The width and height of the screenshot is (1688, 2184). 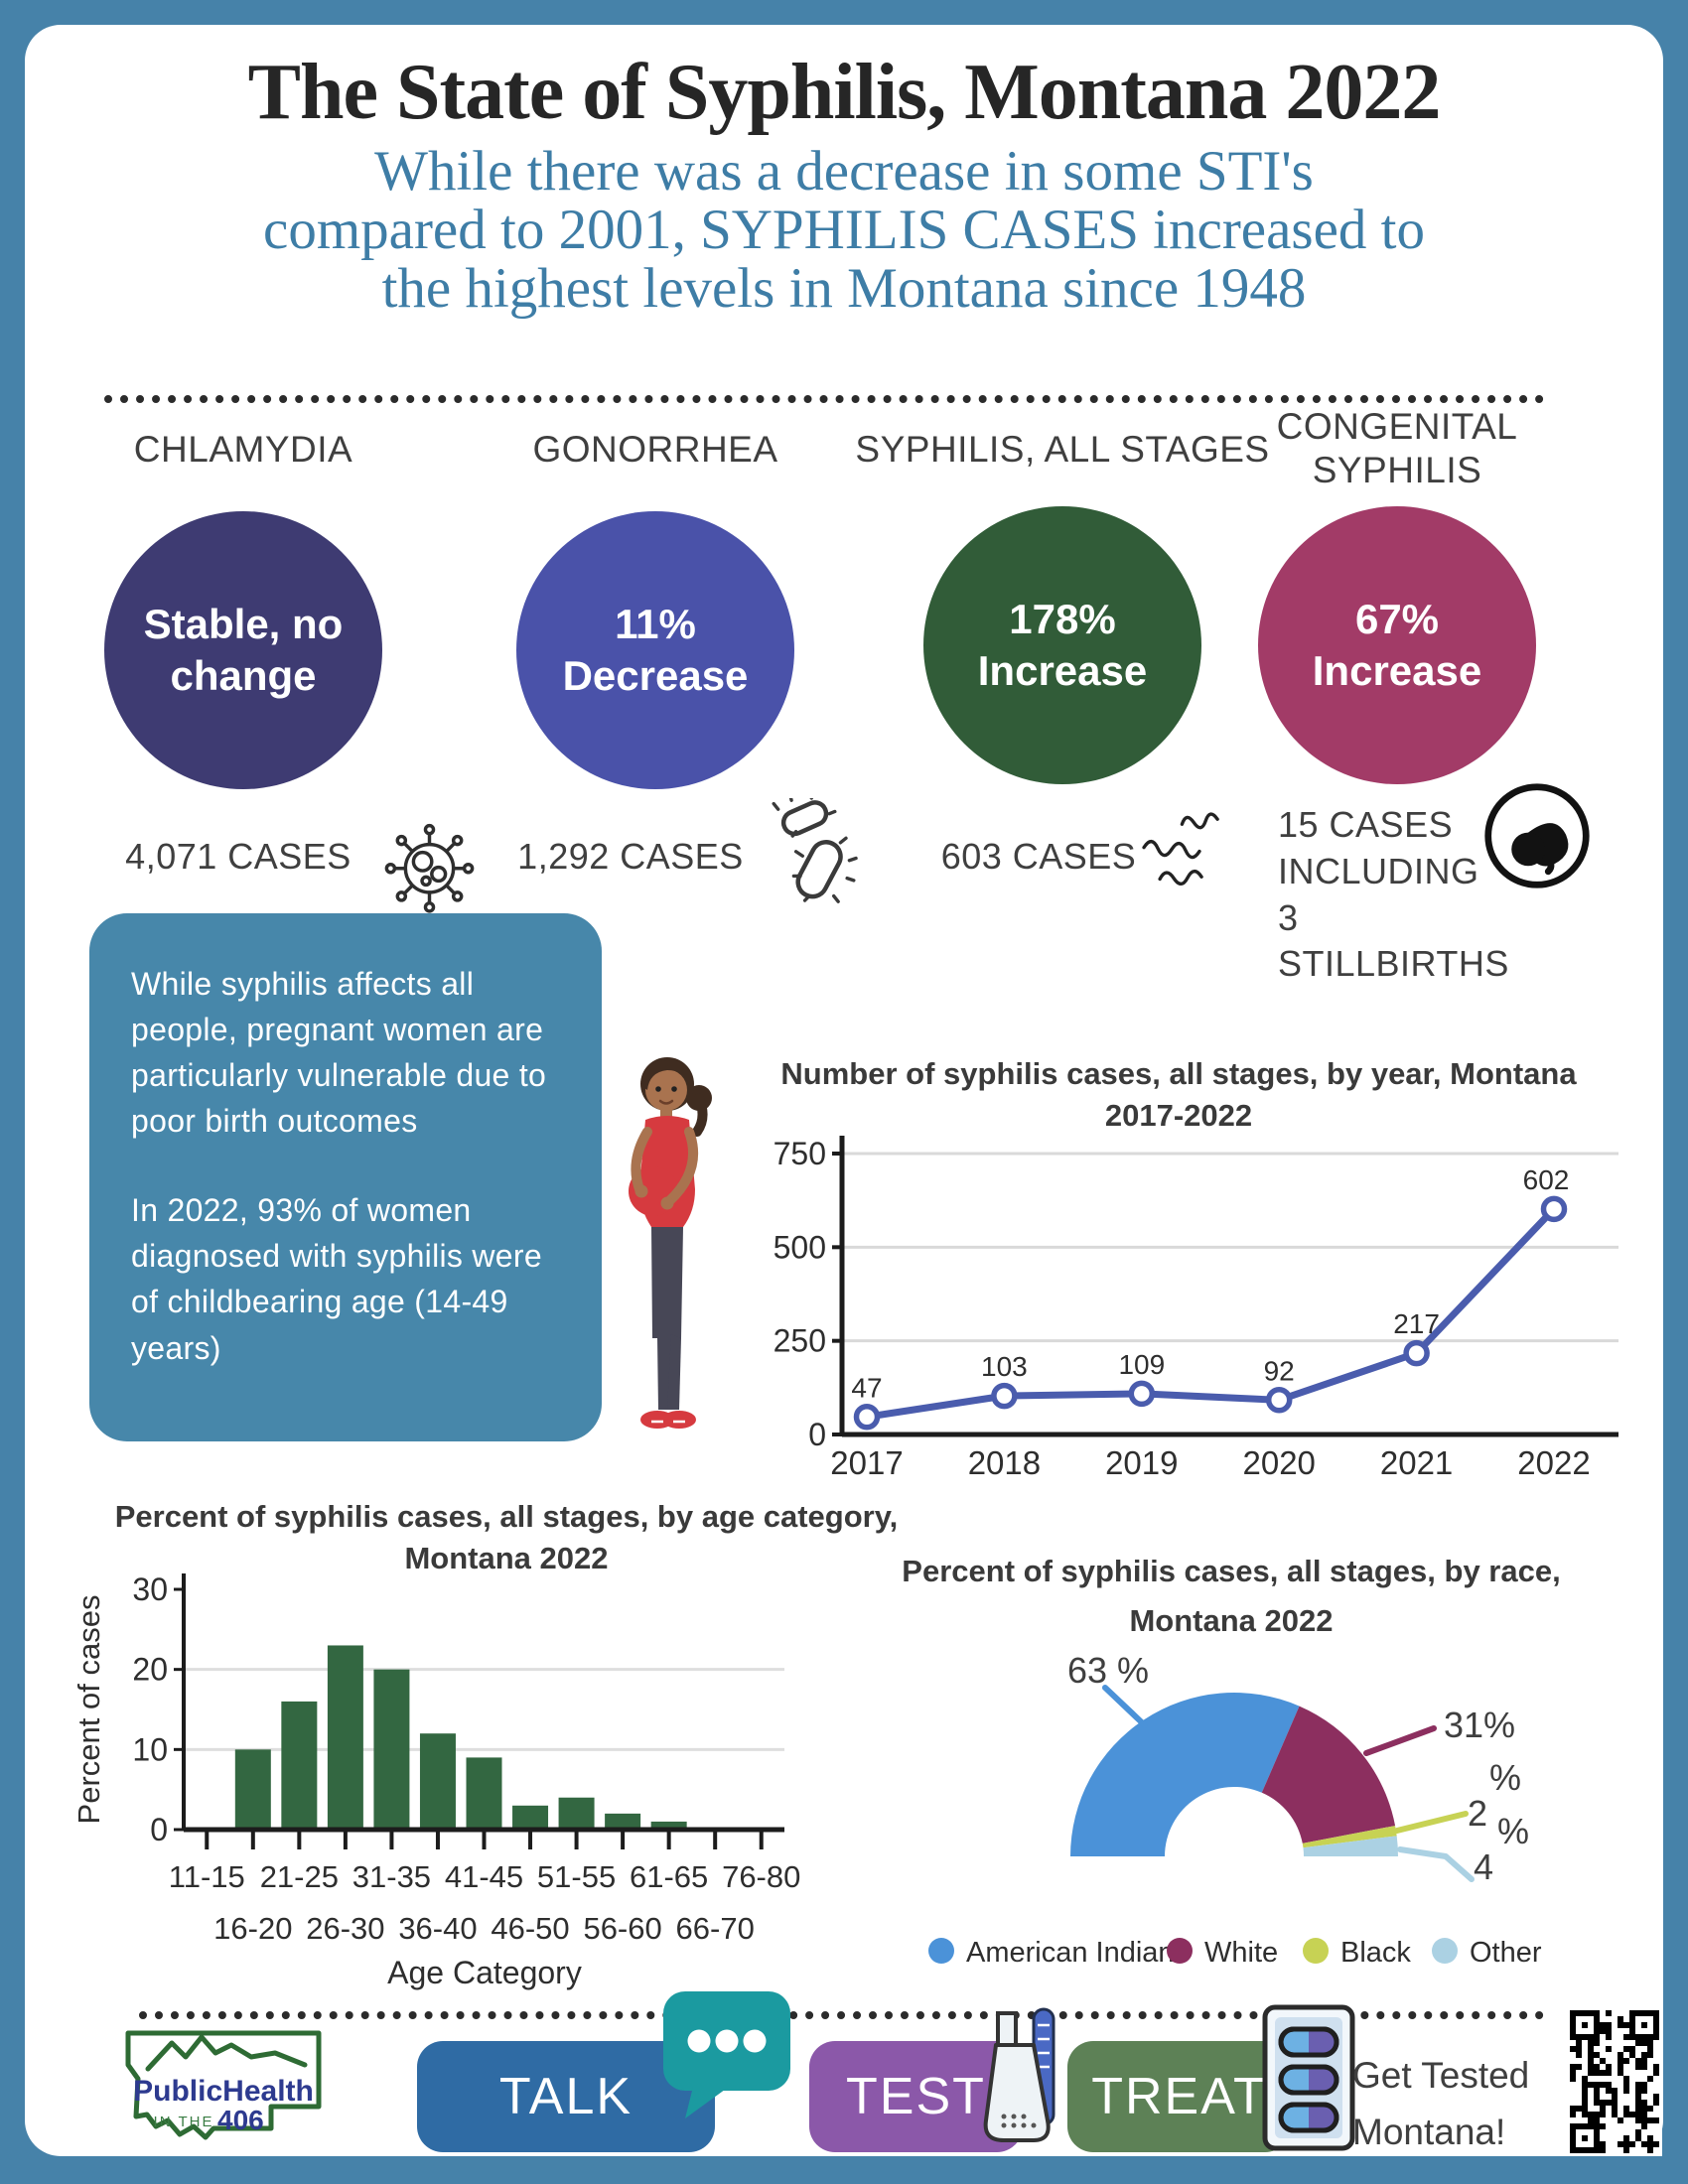 I want to click on svg-text: Age Category, so click(x=484, y=1972).